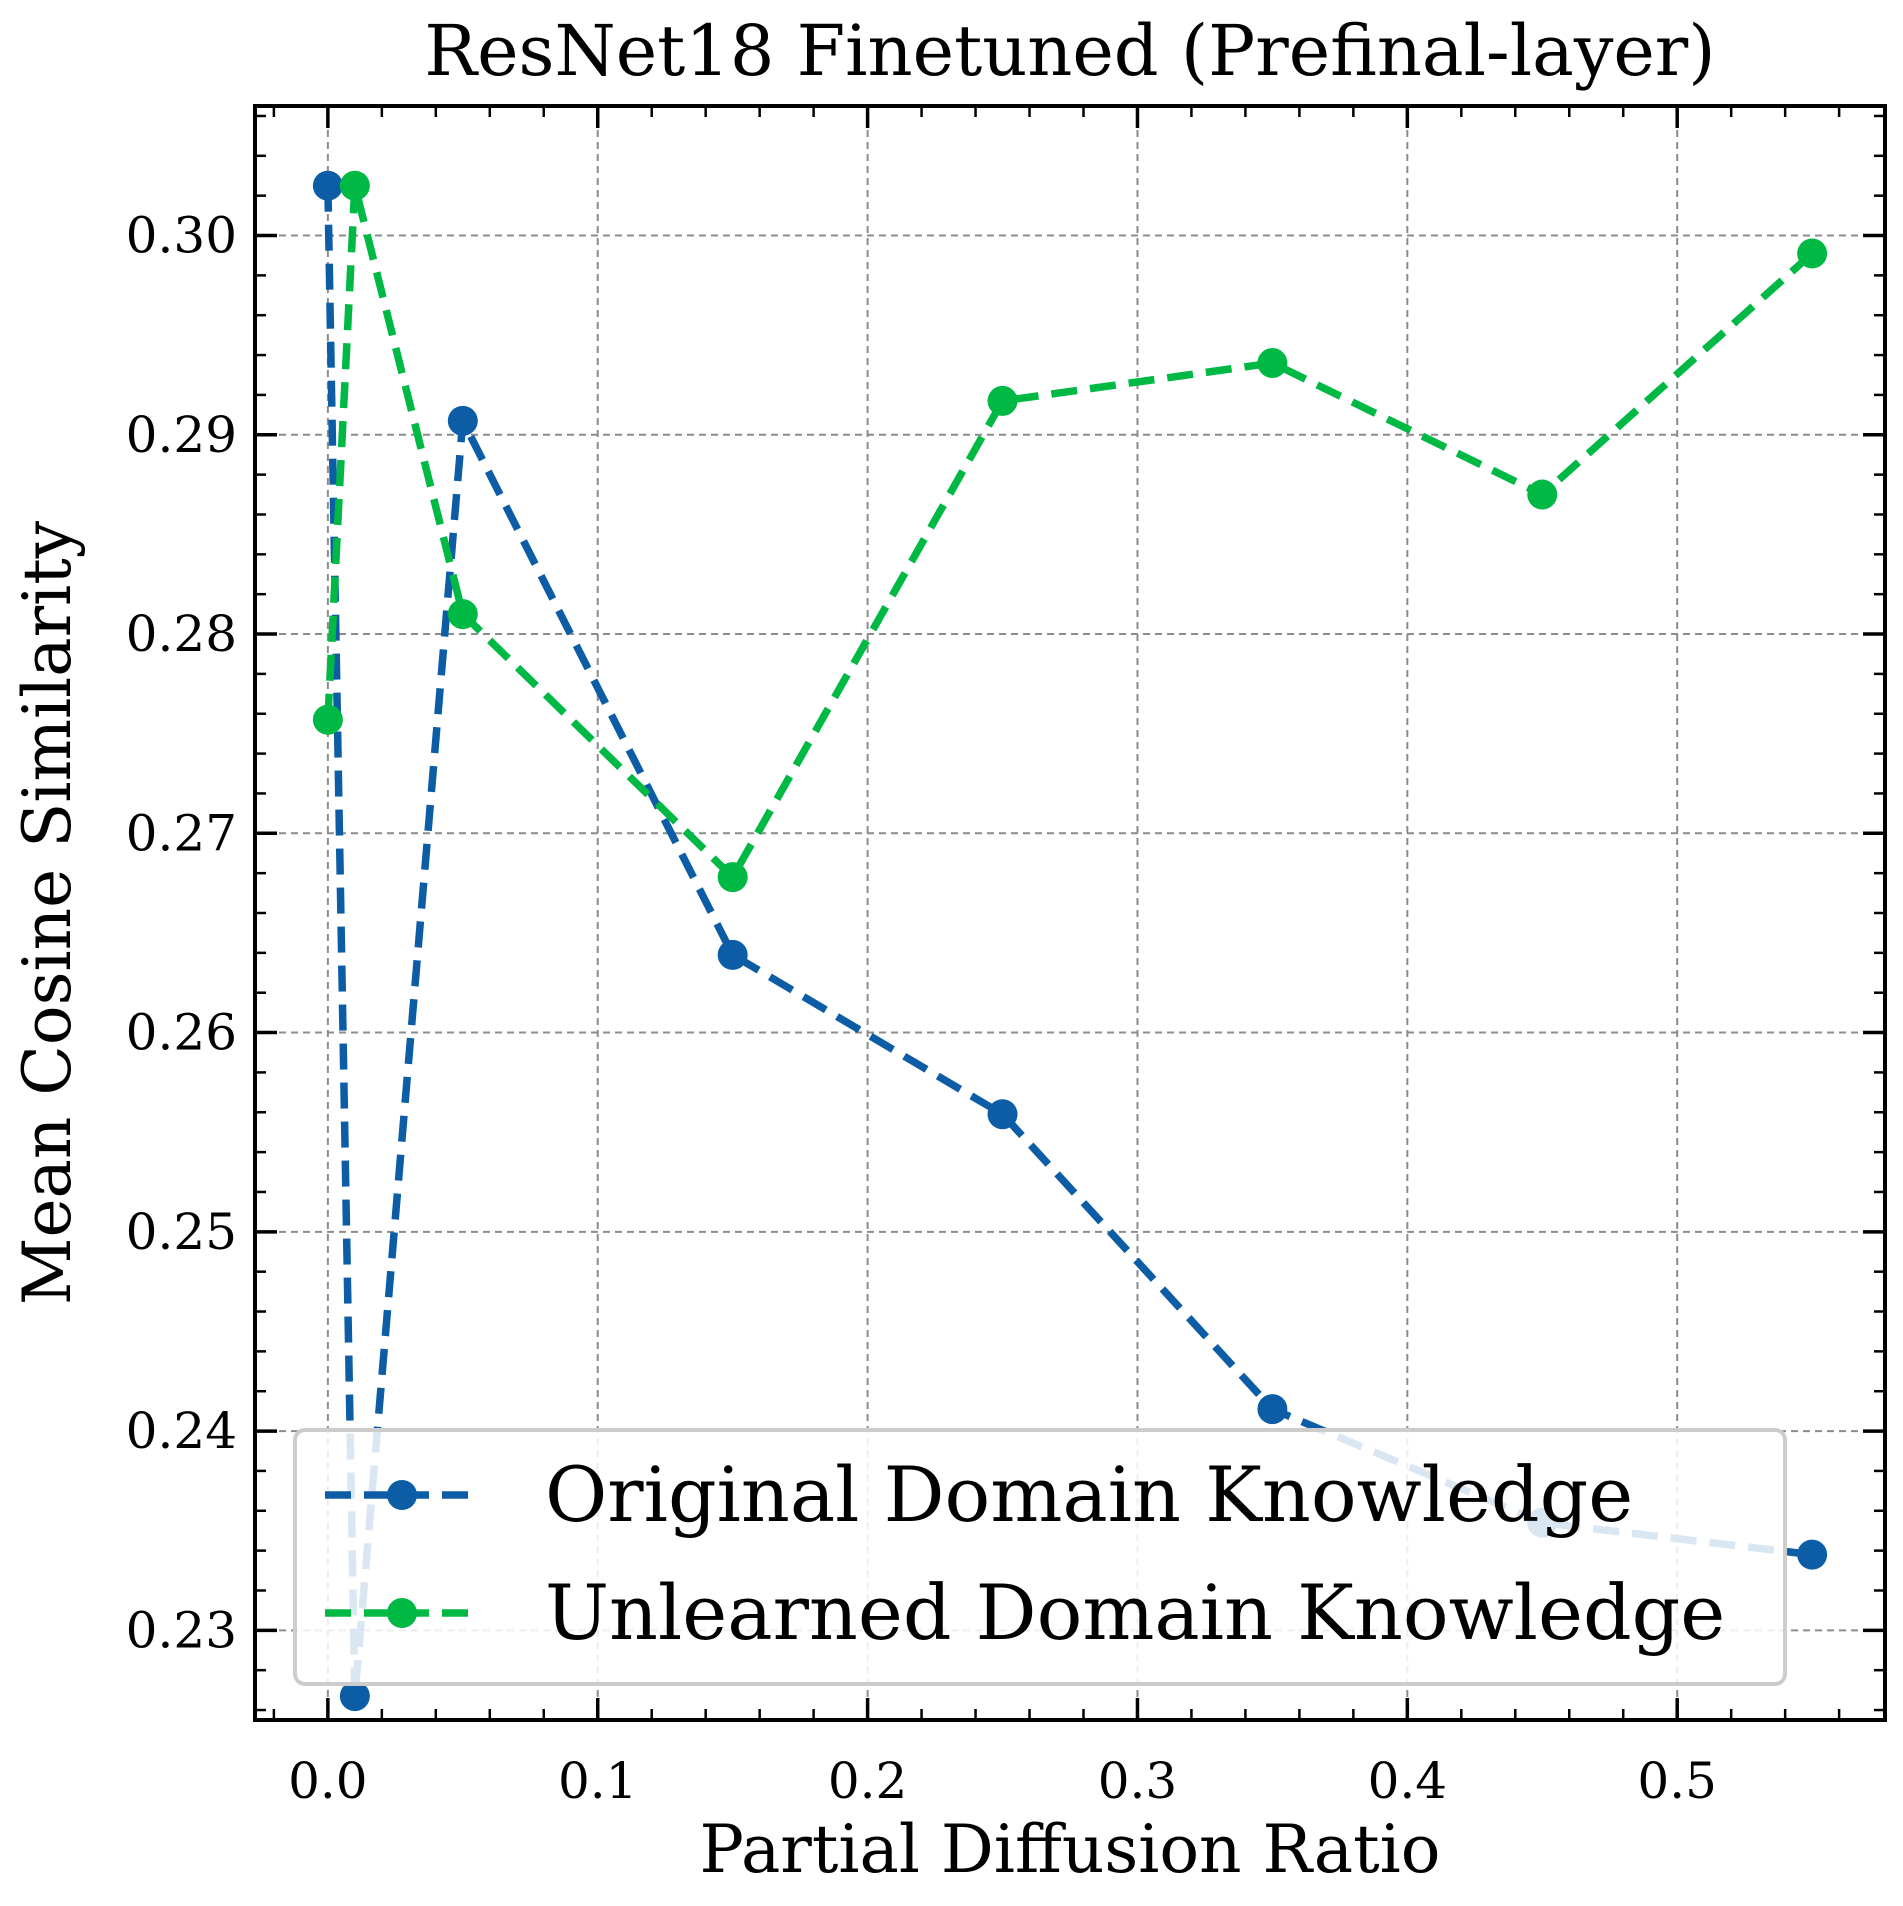  What do you see at coordinates (1408, 1781) in the screenshot?
I see `x-tick-label: 0.4` at bounding box center [1408, 1781].